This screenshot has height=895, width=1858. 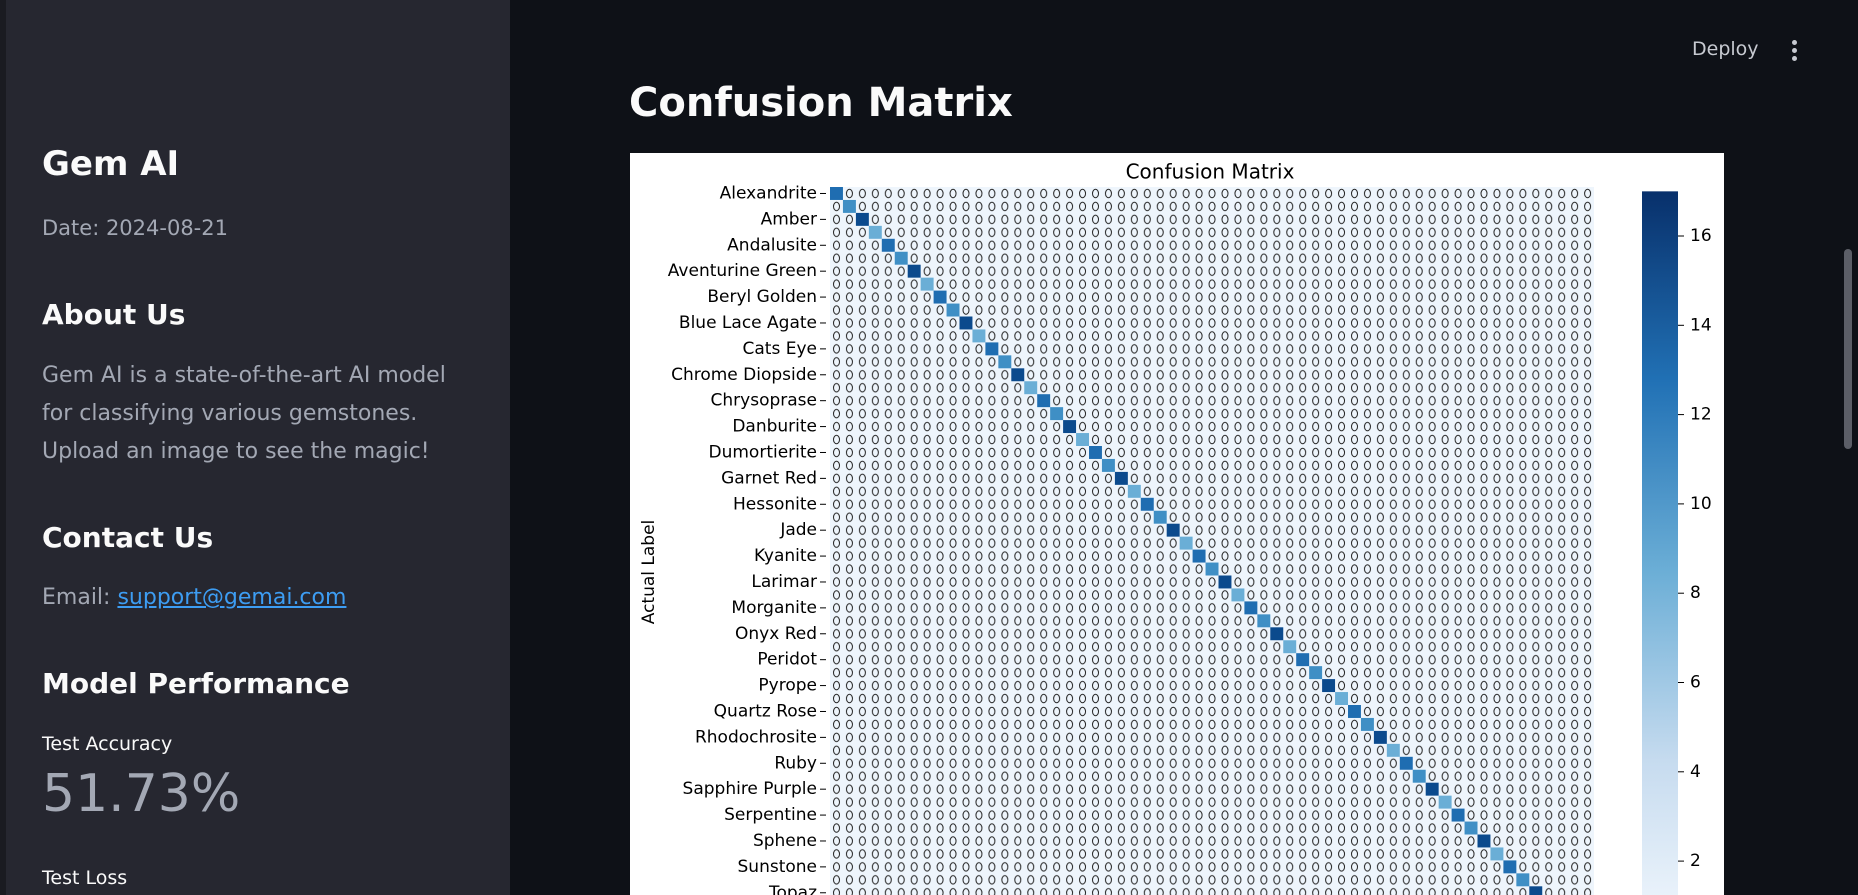 I want to click on page-heading: Confusion Matrix, so click(x=821, y=103).